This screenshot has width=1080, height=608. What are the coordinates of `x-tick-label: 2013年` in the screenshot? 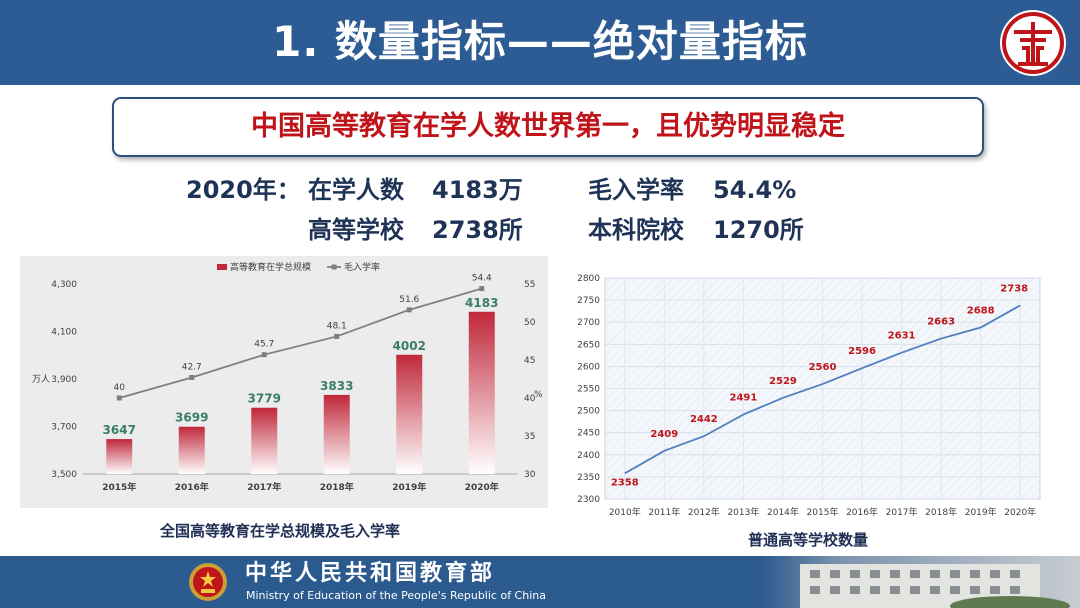 It's located at (743, 512).